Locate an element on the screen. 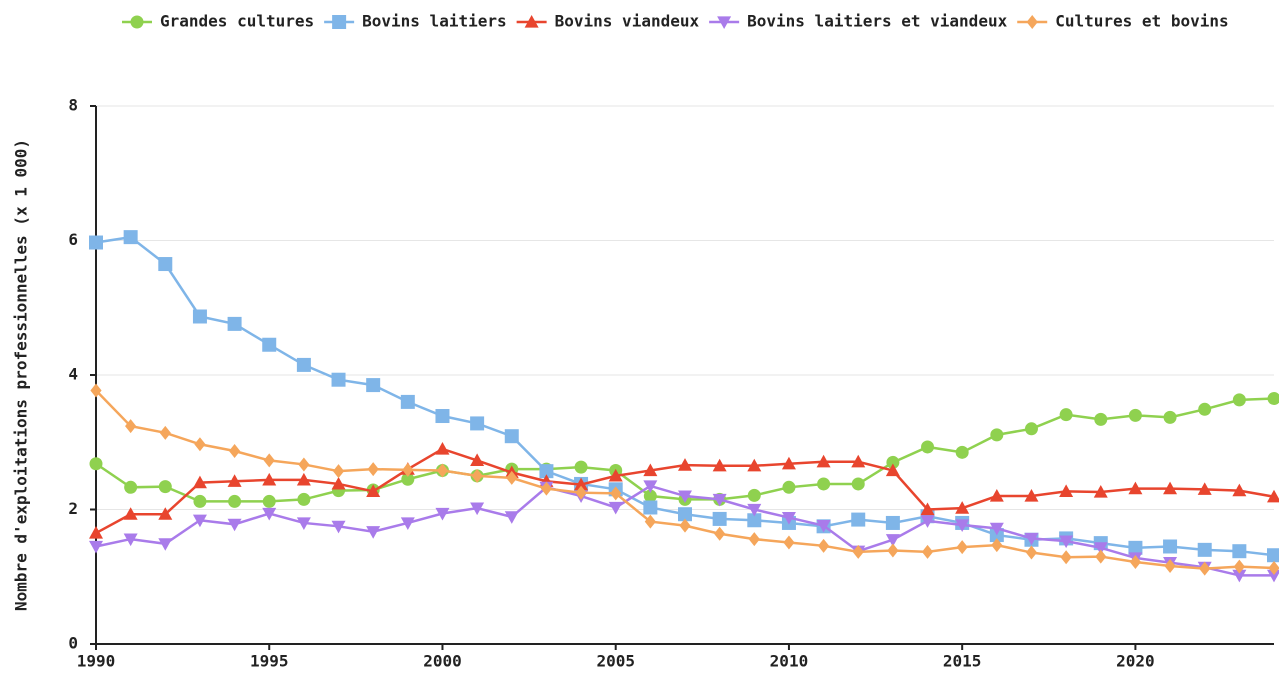  x-tick-label: 1995 is located at coordinates (269, 661).